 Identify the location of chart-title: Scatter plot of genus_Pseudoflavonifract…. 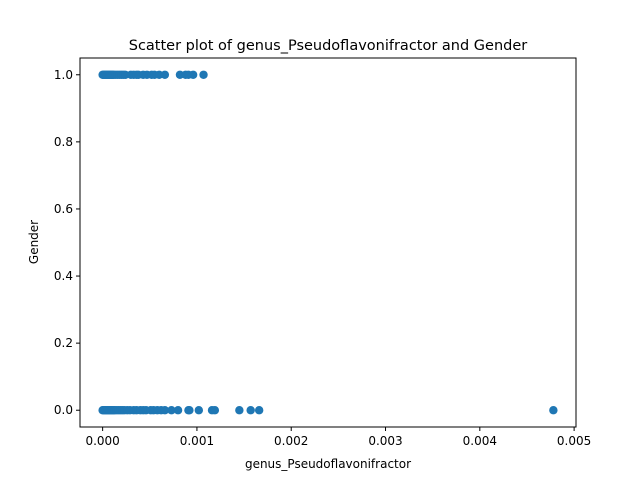
(328, 46).